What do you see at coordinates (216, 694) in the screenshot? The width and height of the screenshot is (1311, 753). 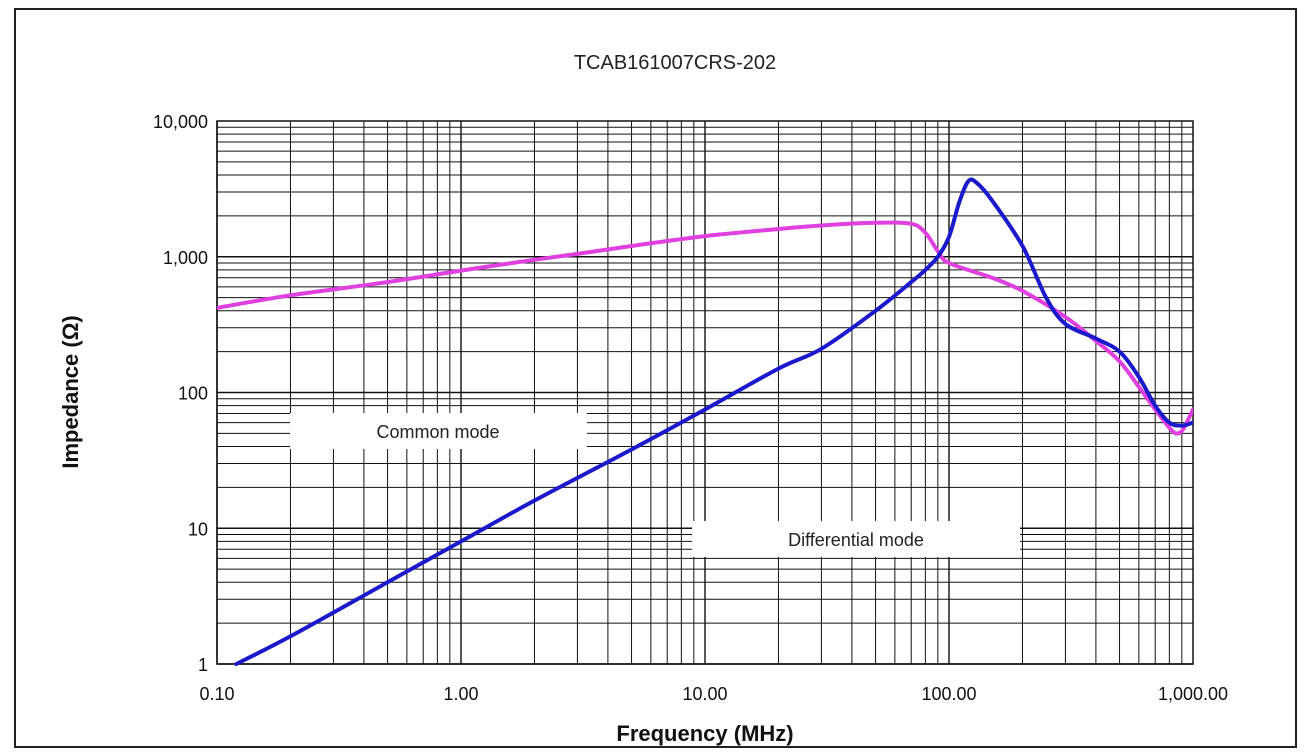 I see `x-tick-label: 0.10` at bounding box center [216, 694].